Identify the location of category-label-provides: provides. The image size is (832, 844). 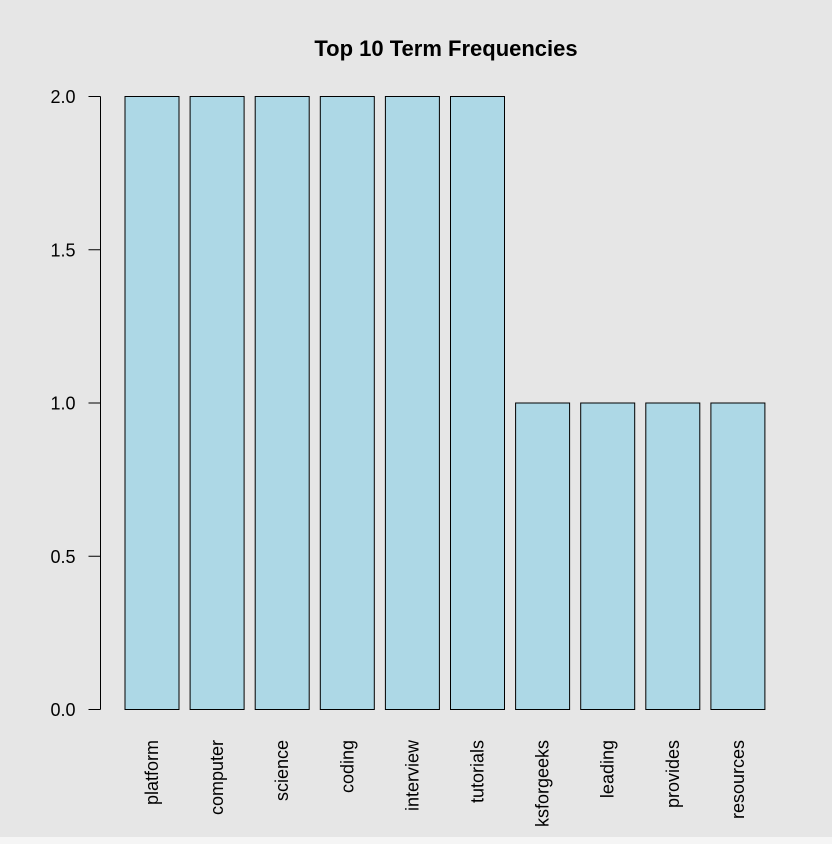
(673, 774).